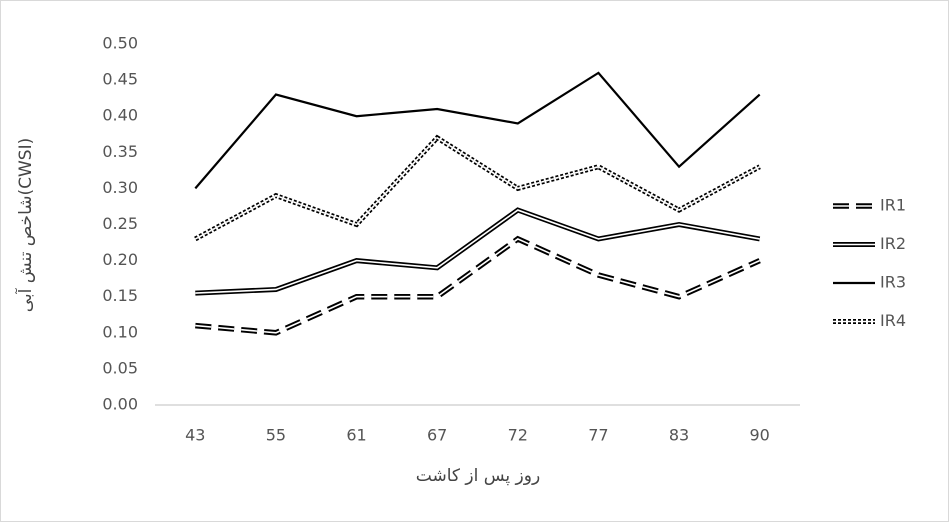 Image resolution: width=950 pixels, height=523 pixels. What do you see at coordinates (120, 187) in the screenshot?
I see `y-tick-label: 0.30` at bounding box center [120, 187].